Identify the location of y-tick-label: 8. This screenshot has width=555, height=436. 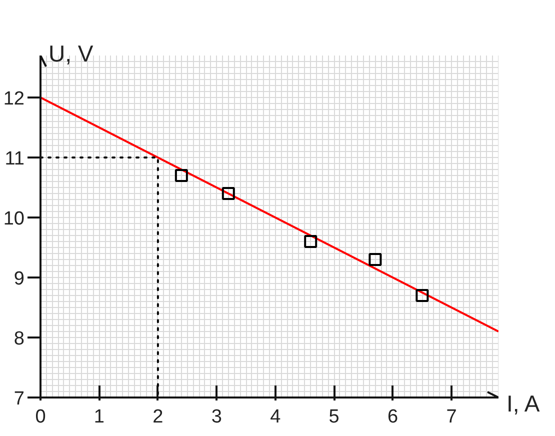
(19, 339).